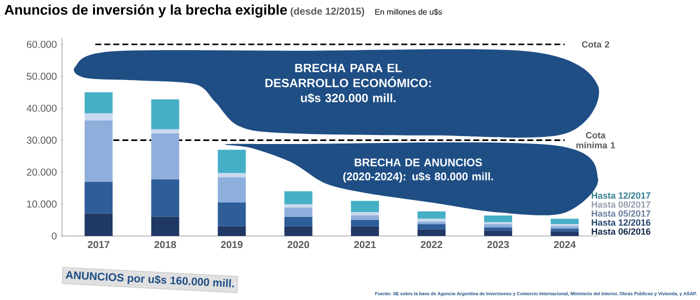  What do you see at coordinates (596, 44) in the screenshot?
I see `ref-line-label: Cota 2` at bounding box center [596, 44].